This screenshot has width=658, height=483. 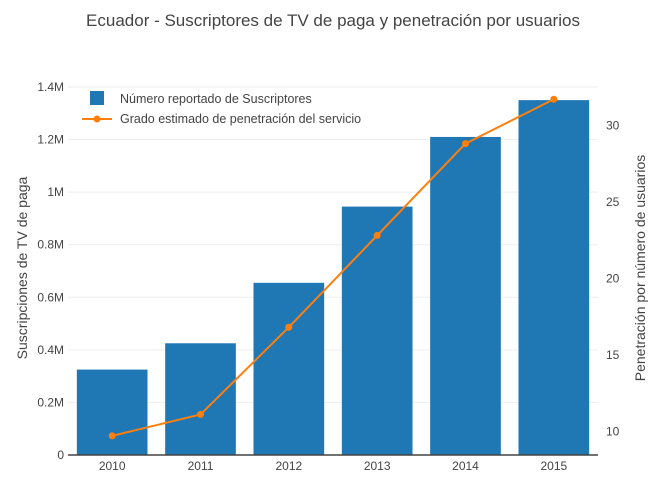 What do you see at coordinates (60, 455) in the screenshot?
I see `left-tick-label: 0` at bounding box center [60, 455].